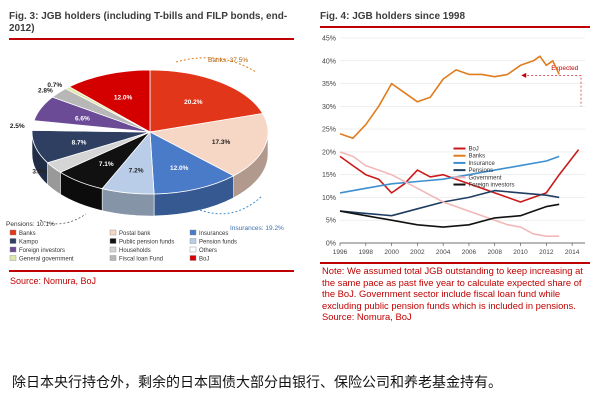 This screenshot has height=400, width=603. Describe the element at coordinates (106, 164) in the screenshot. I see `pie-label-public-pension-funds: 7.1%` at that location.